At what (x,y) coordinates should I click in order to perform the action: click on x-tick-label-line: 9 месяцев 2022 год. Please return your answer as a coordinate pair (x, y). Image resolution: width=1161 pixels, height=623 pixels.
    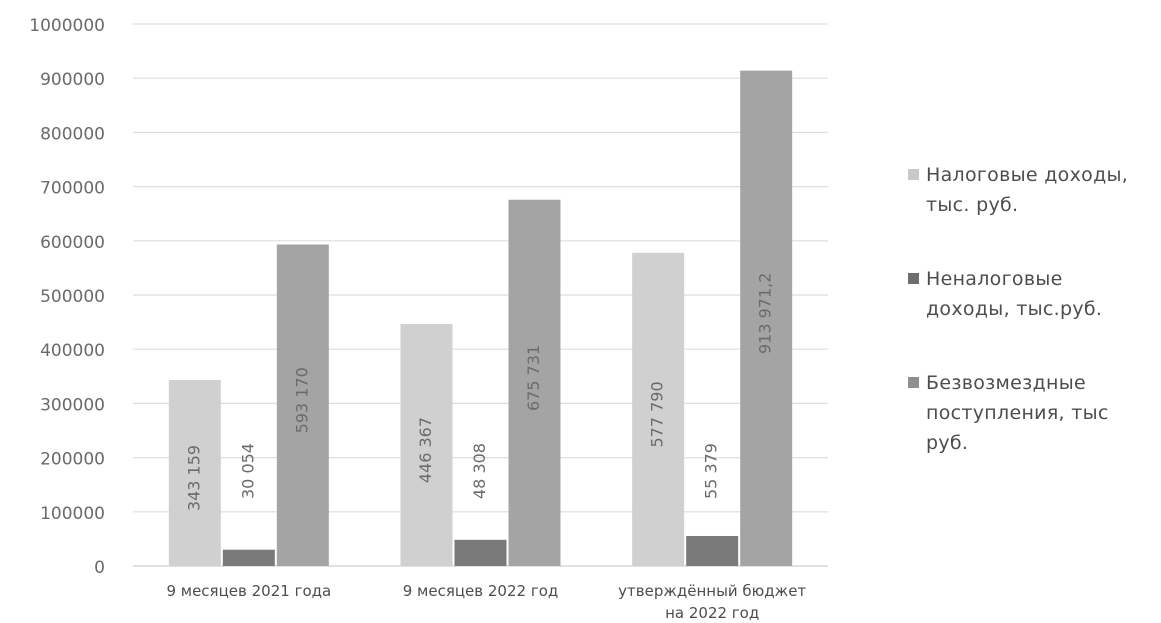
    Looking at the image, I should click on (481, 591).